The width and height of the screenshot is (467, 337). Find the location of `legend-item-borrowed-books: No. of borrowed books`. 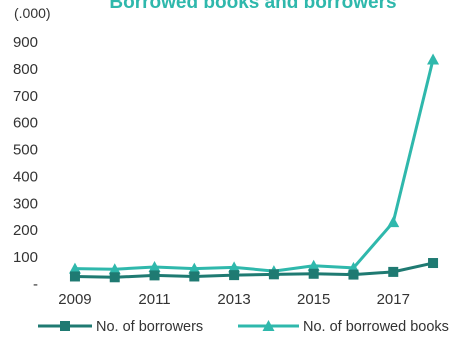

legend-item-borrowed-books: No. of borrowed books is located at coordinates (343, 327).